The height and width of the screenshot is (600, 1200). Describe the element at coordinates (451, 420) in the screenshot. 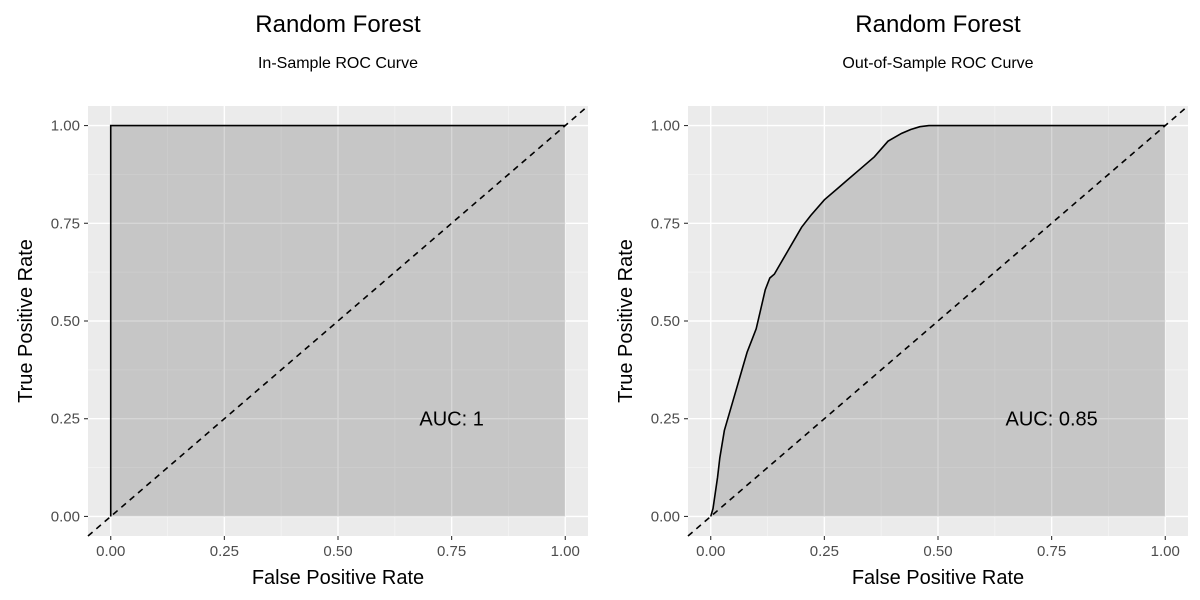

I see `auc-label: AUC: 1` at that location.